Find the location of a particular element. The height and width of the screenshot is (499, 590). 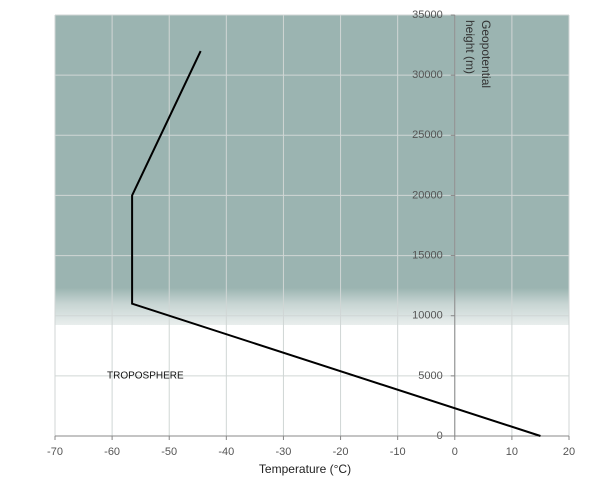

x-tick-label: -70 is located at coordinates (55, 452).